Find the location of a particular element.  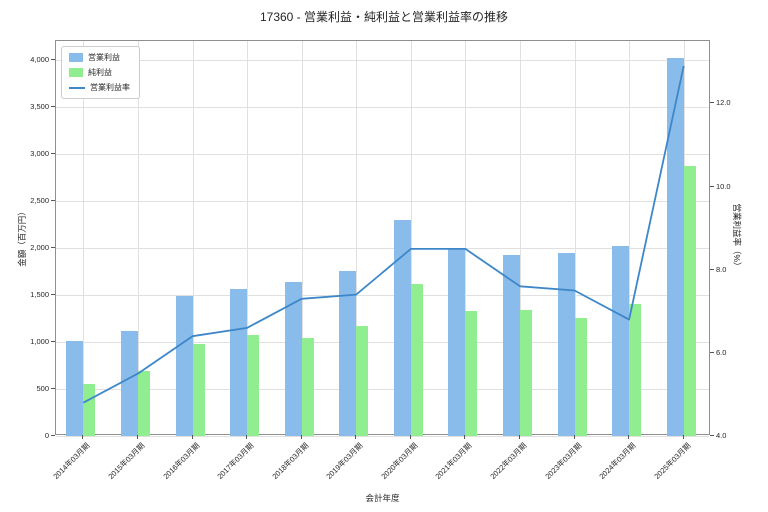

y-axis-left-tick-label: 2,500 is located at coordinates (39, 200).